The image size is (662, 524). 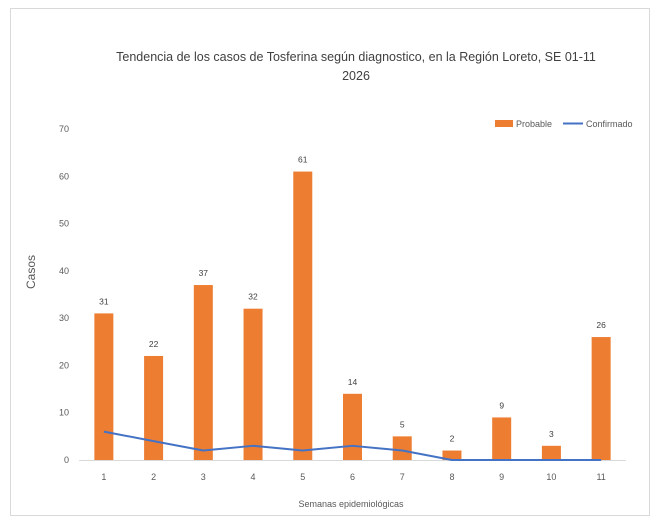 I want to click on x-tick-label-7: 7, so click(x=402, y=477).